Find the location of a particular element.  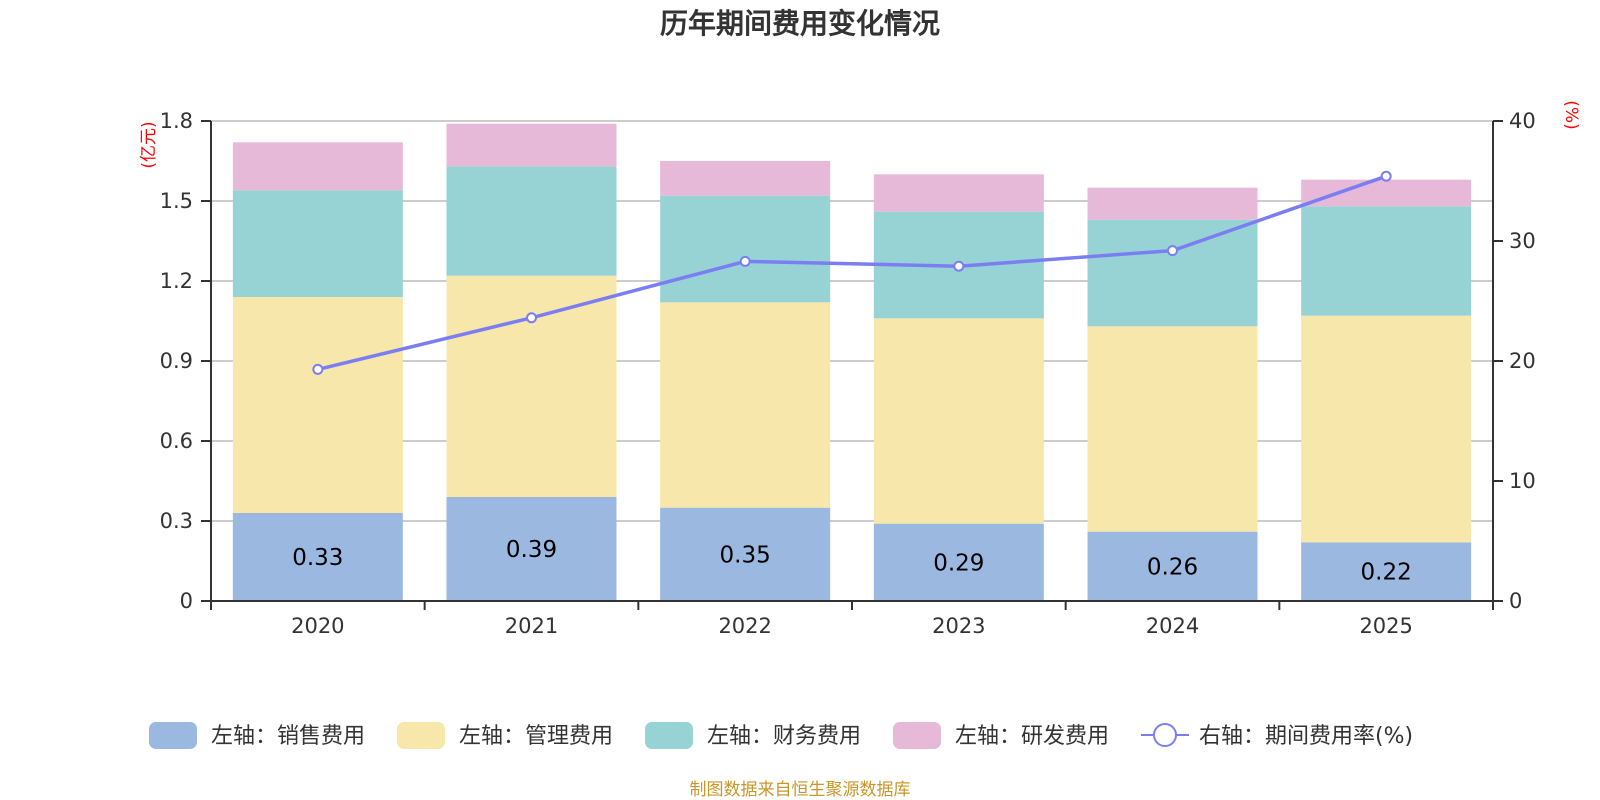

left-tick-label: 1.8 is located at coordinates (176, 121).